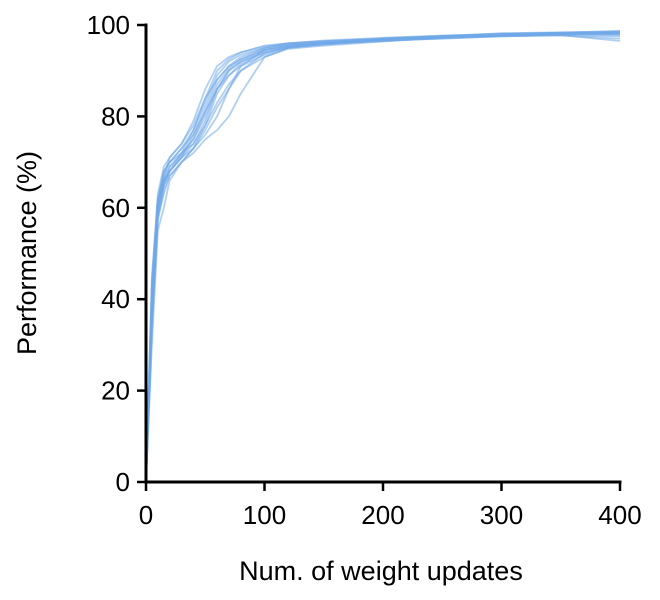  What do you see at coordinates (264, 515) in the screenshot?
I see `x-tick-label: 100` at bounding box center [264, 515].